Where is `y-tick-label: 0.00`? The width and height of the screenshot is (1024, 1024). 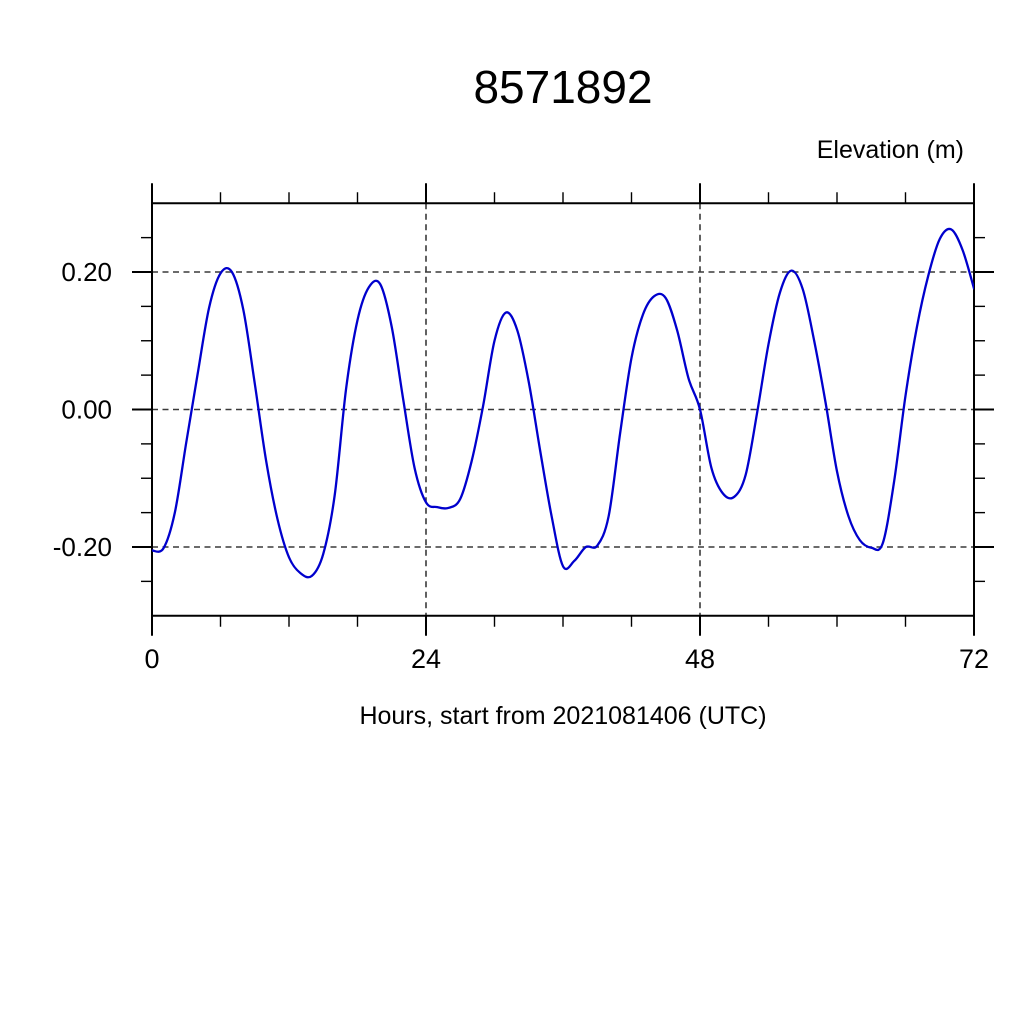 y-tick-label: 0.00 is located at coordinates (86, 410).